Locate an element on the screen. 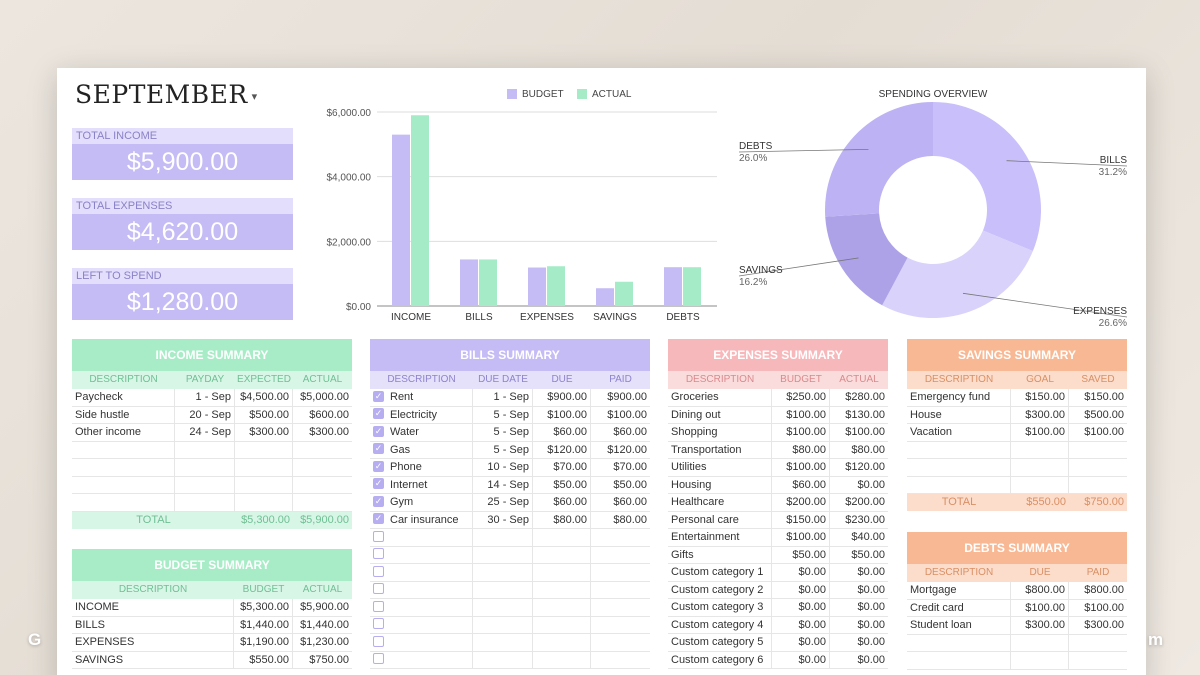  table-cell: Paycheck is located at coordinates (123, 397).